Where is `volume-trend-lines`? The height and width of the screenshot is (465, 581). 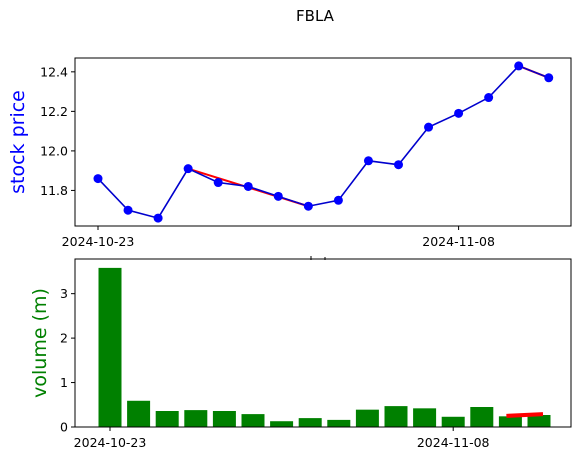 volume-trend-lines is located at coordinates (525, 415).